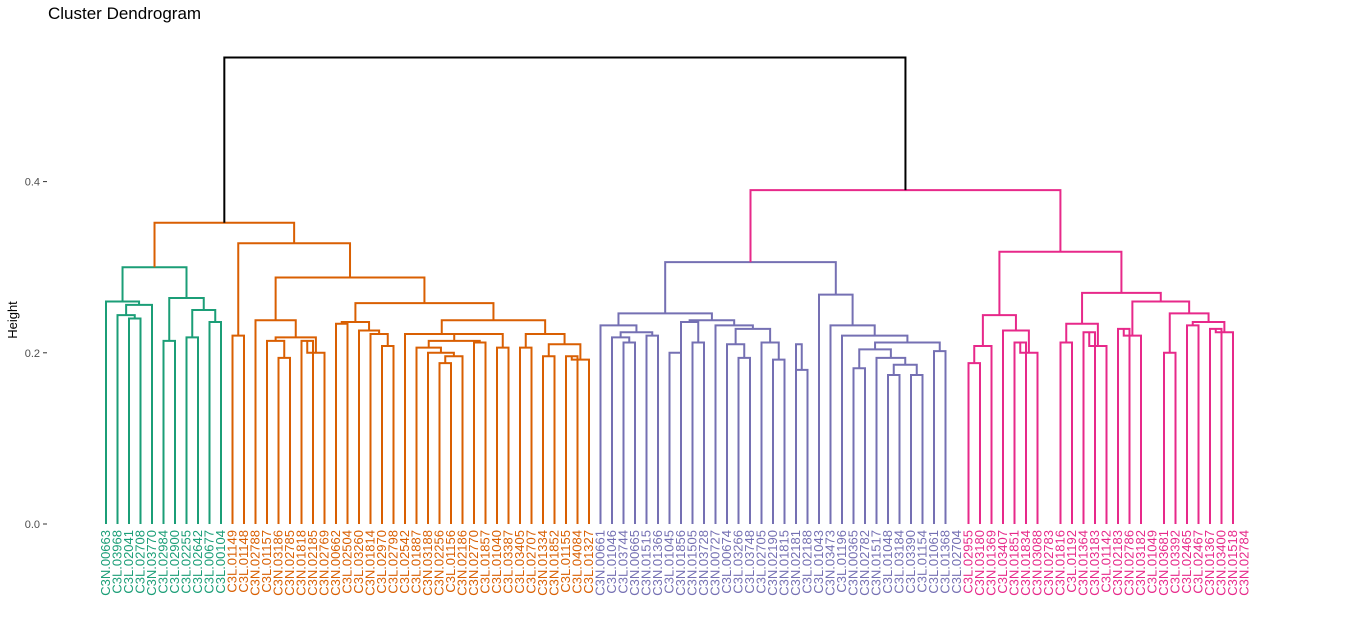  What do you see at coordinates (117, 562) in the screenshot?
I see `leaf-label: C3L.03968` at bounding box center [117, 562].